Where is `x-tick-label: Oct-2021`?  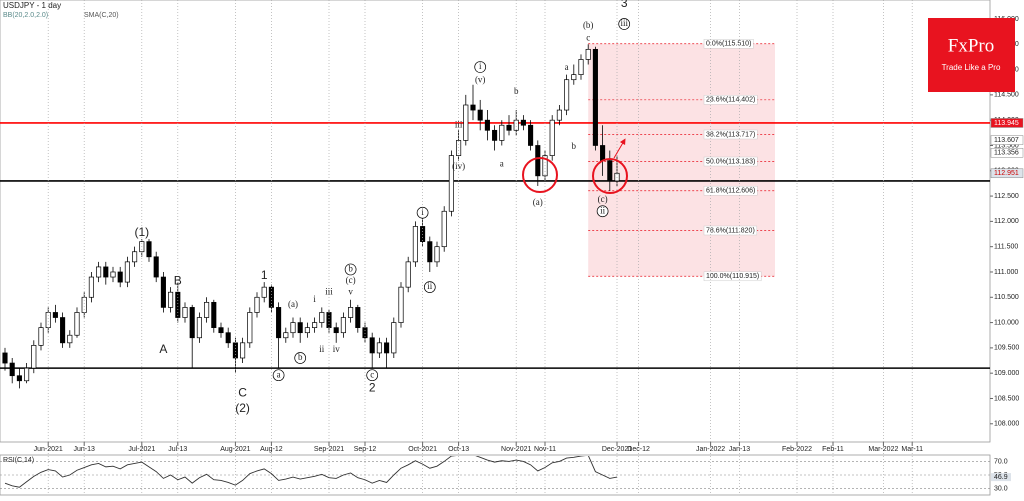 x-tick-label: Oct-2021 is located at coordinates (422, 449).